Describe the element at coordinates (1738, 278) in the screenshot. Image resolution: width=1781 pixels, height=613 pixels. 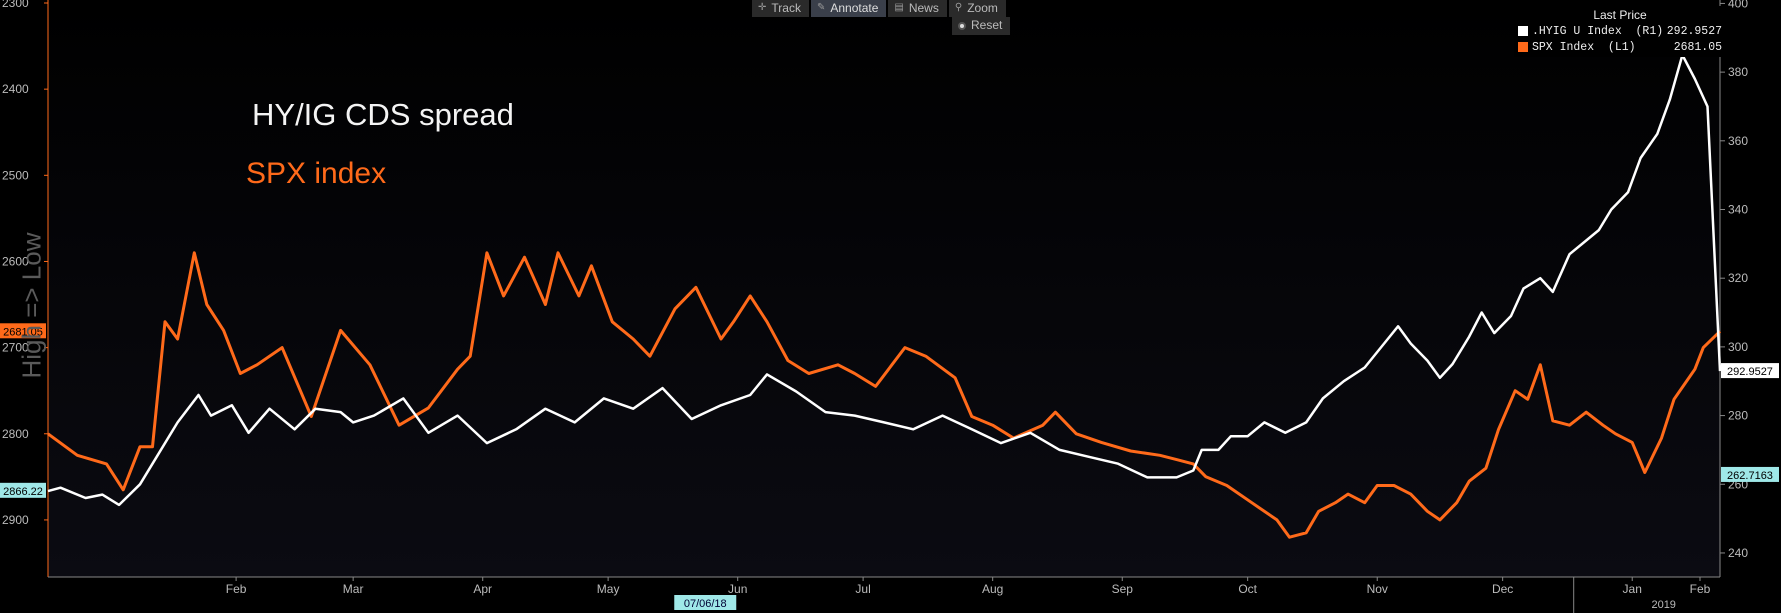
I see `right-tick-label: 320` at that location.